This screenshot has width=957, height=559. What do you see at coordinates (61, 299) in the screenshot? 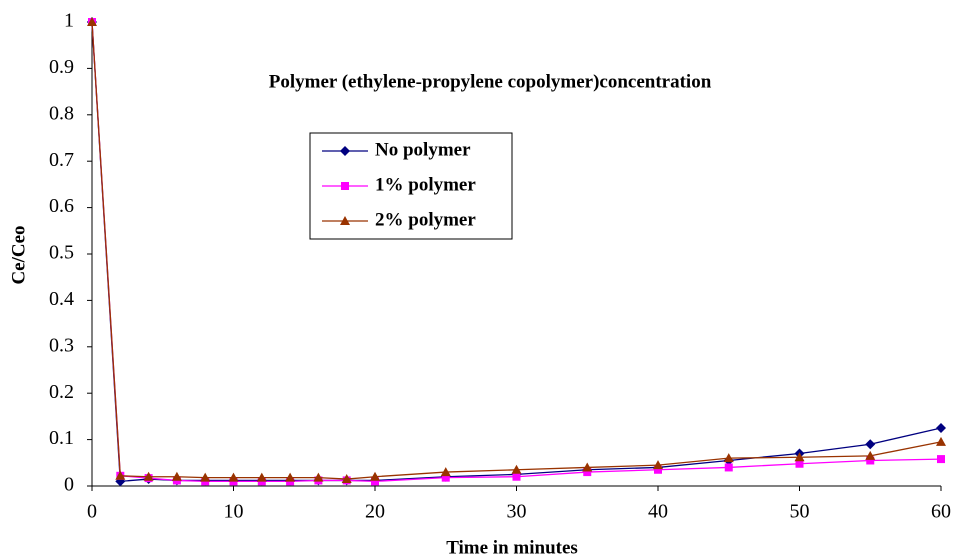
I see `y-tick-label: 0.4` at bounding box center [61, 299].